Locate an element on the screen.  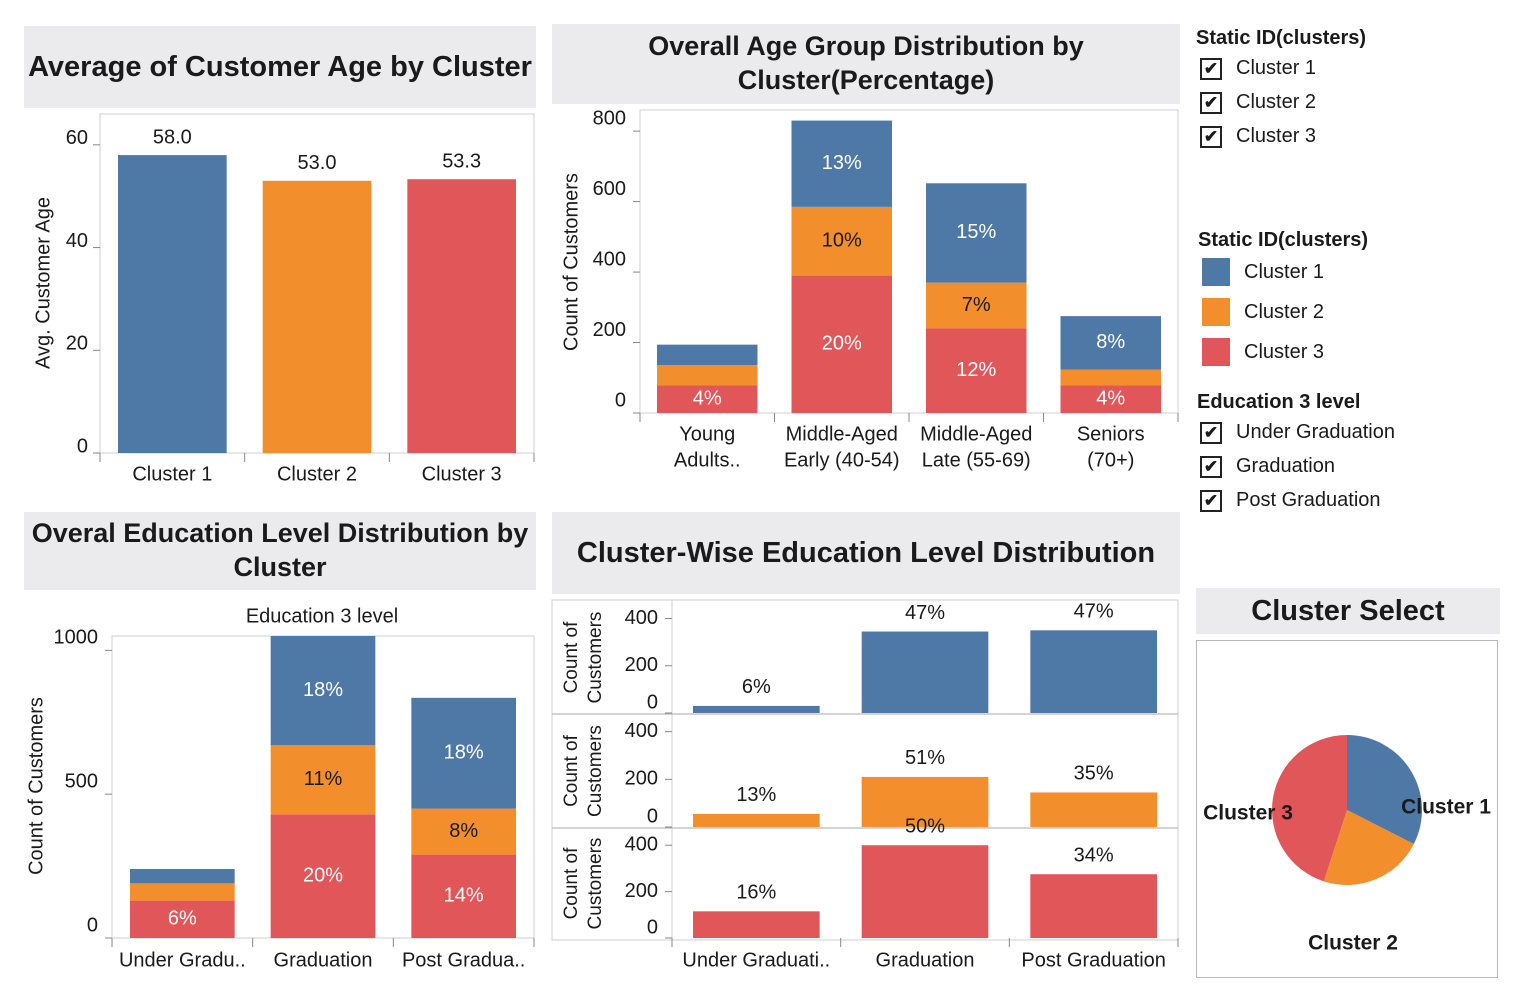
color-legend-item: Cluster 3 is located at coordinates (1263, 352).